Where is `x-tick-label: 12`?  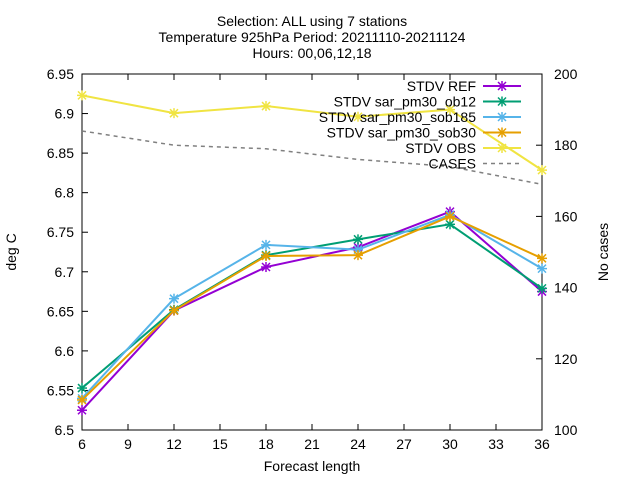 x-tick-label: 12 is located at coordinates (174, 444).